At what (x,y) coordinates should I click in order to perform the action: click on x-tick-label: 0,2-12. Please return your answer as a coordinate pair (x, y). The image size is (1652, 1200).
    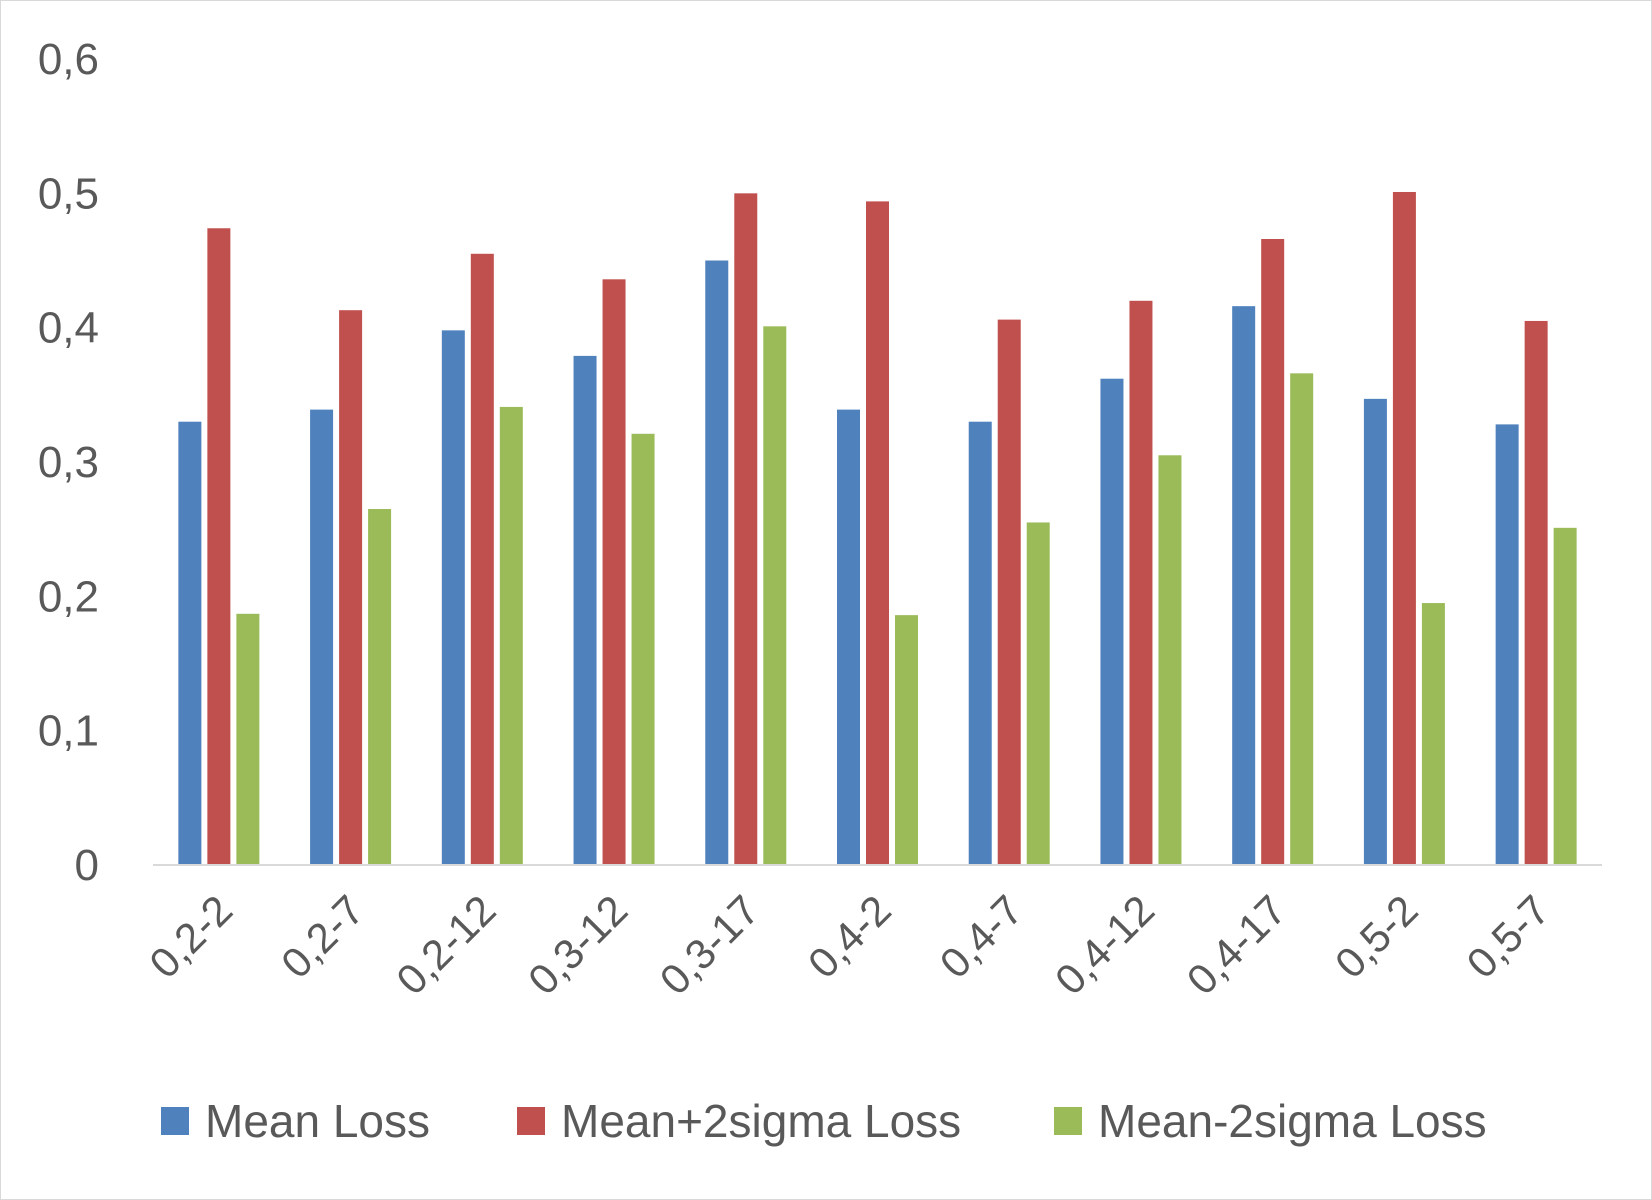
    Looking at the image, I should click on (445, 944).